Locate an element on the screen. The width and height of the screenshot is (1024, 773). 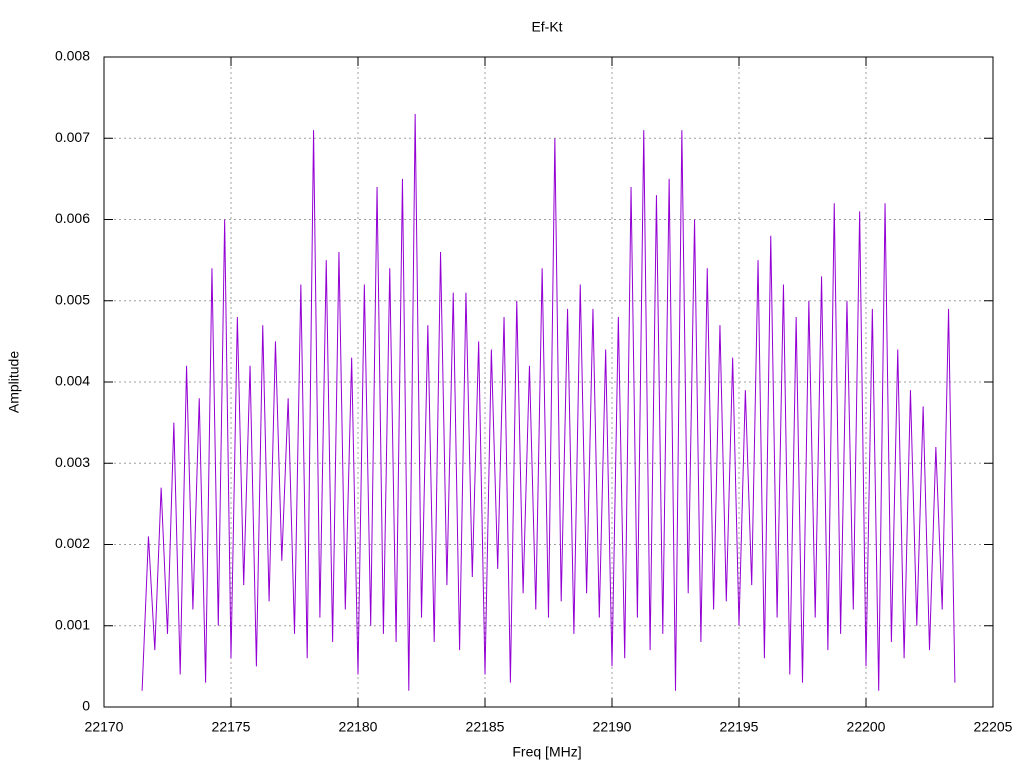
x-tick-label: 22195 is located at coordinates (739, 727).